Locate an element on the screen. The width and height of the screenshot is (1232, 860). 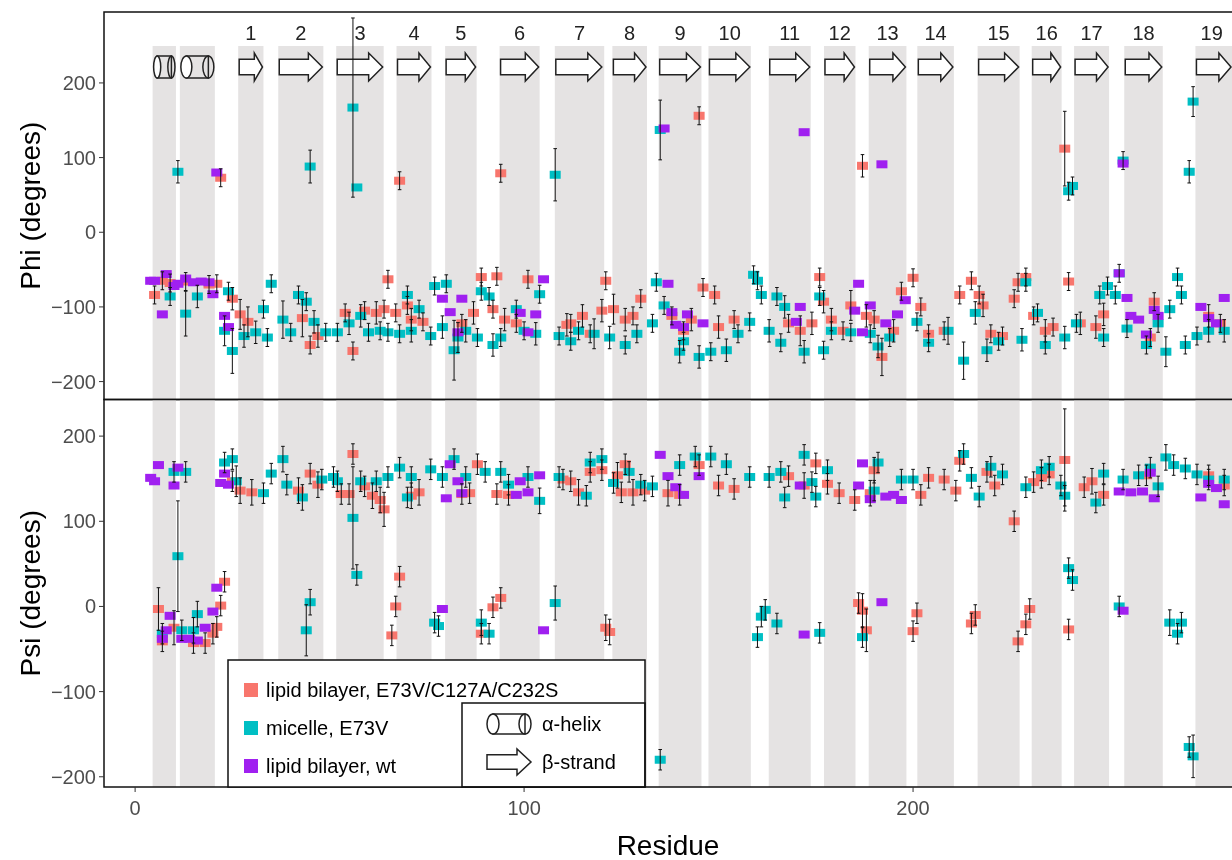
y-axis-title: Psi (degrees) is located at coordinates (30, 593).